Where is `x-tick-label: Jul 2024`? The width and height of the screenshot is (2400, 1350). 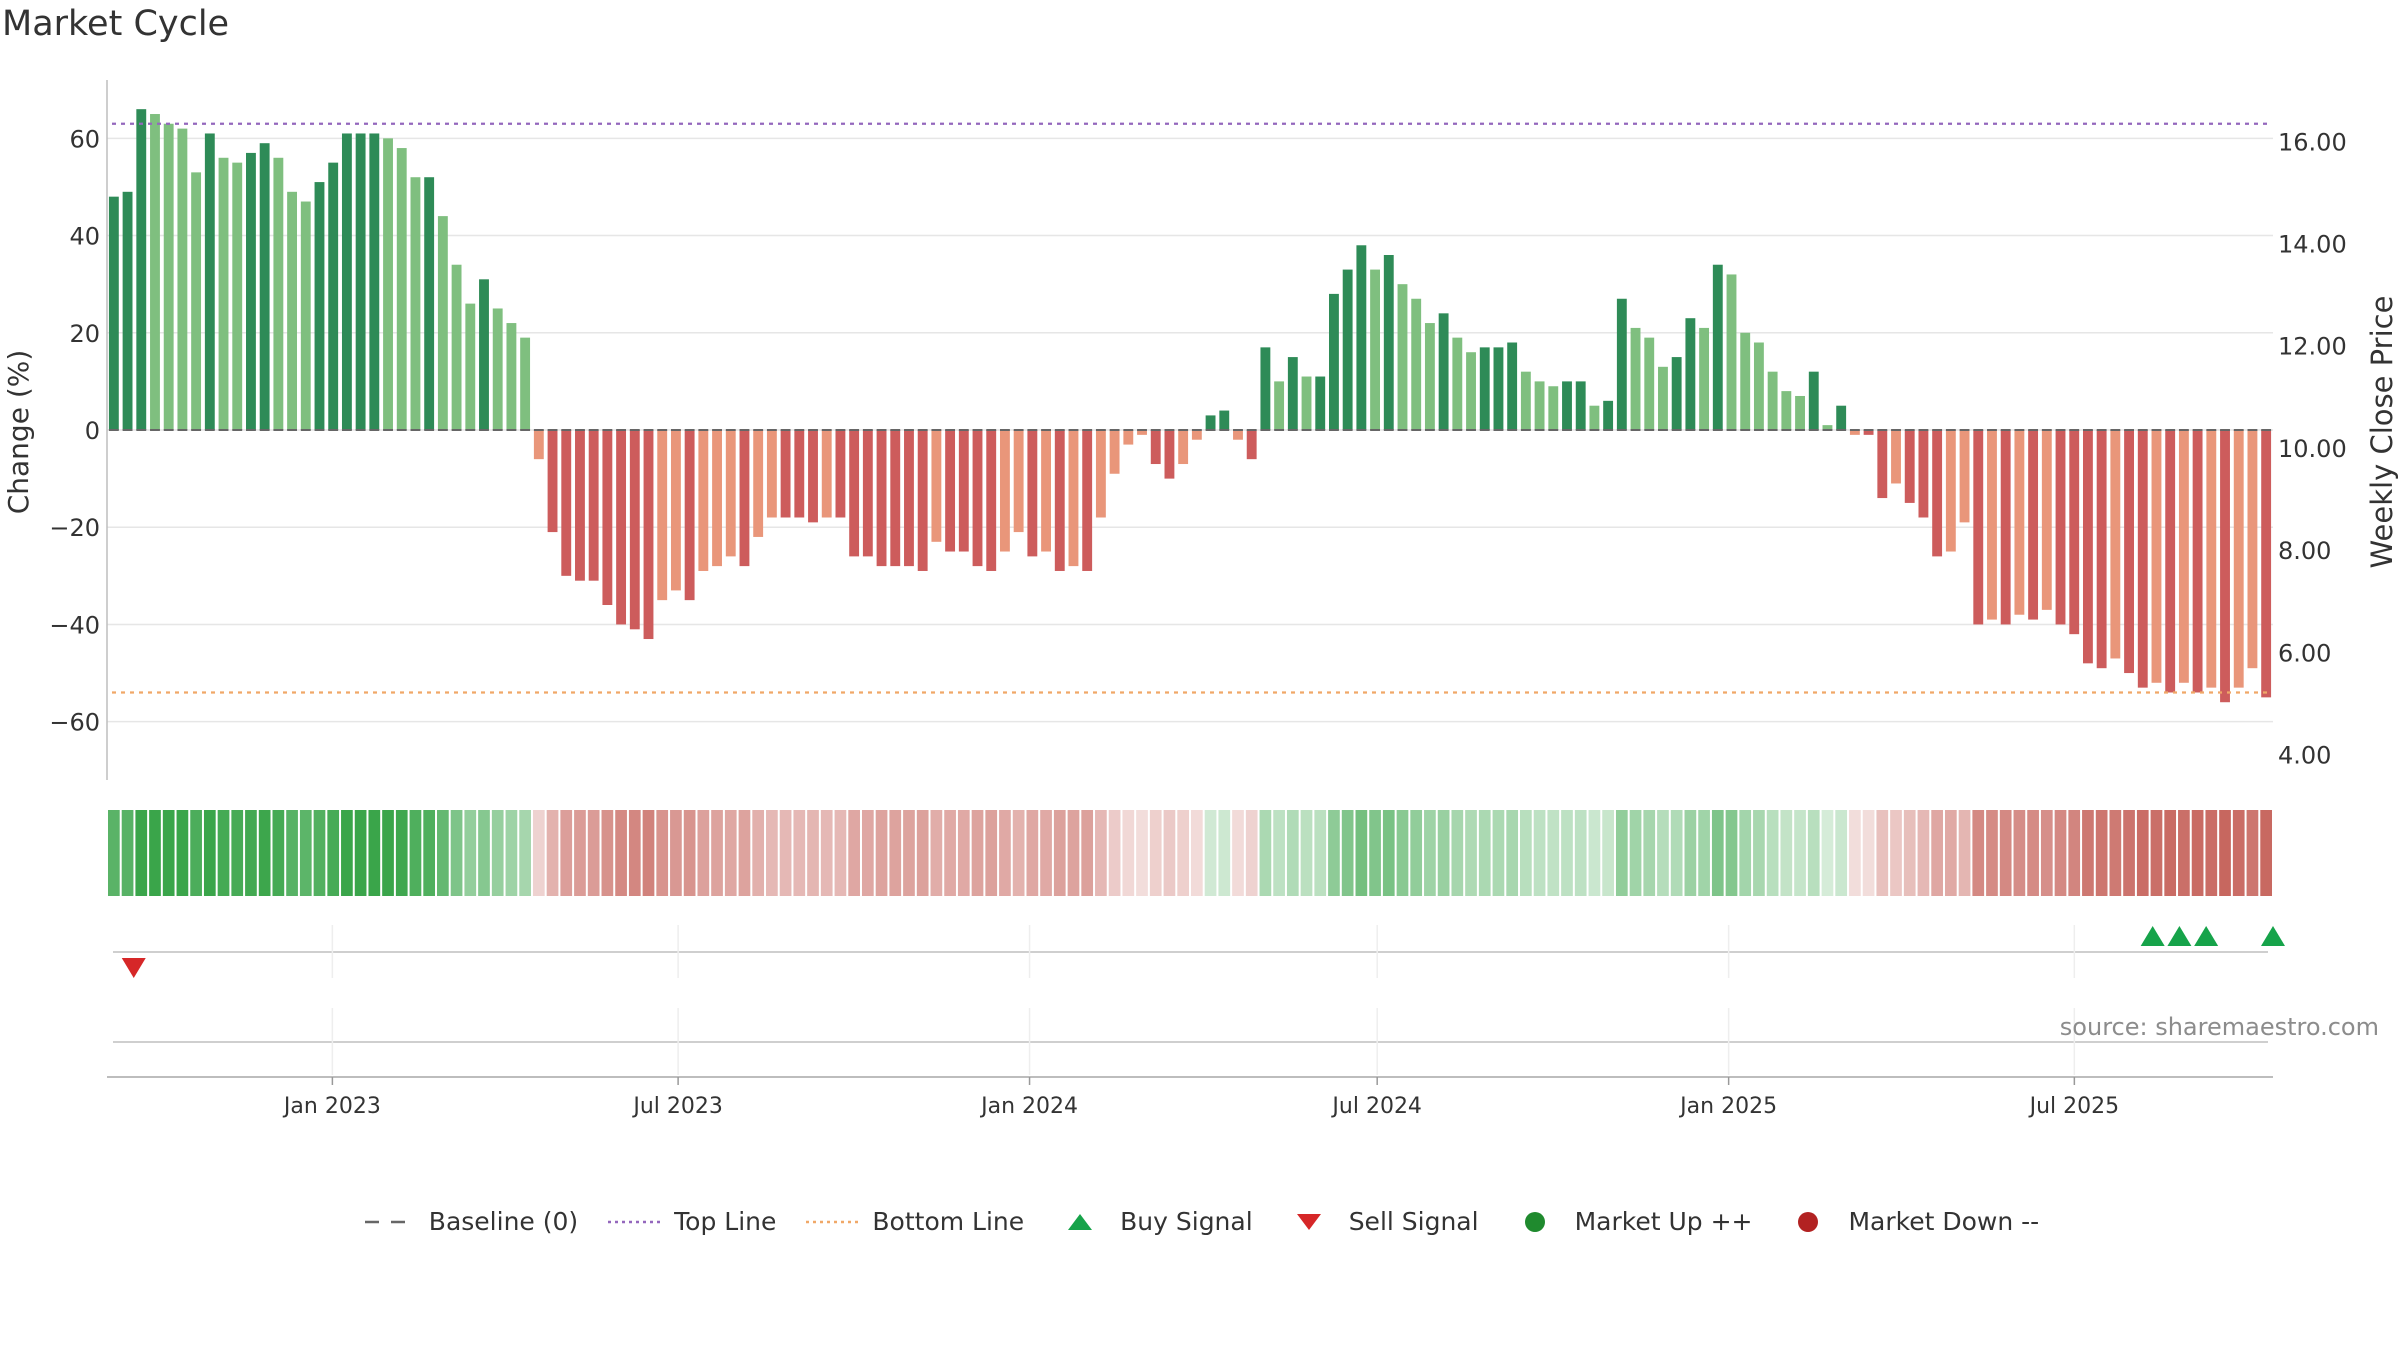
x-tick-label: Jul 2024 is located at coordinates (1376, 1106).